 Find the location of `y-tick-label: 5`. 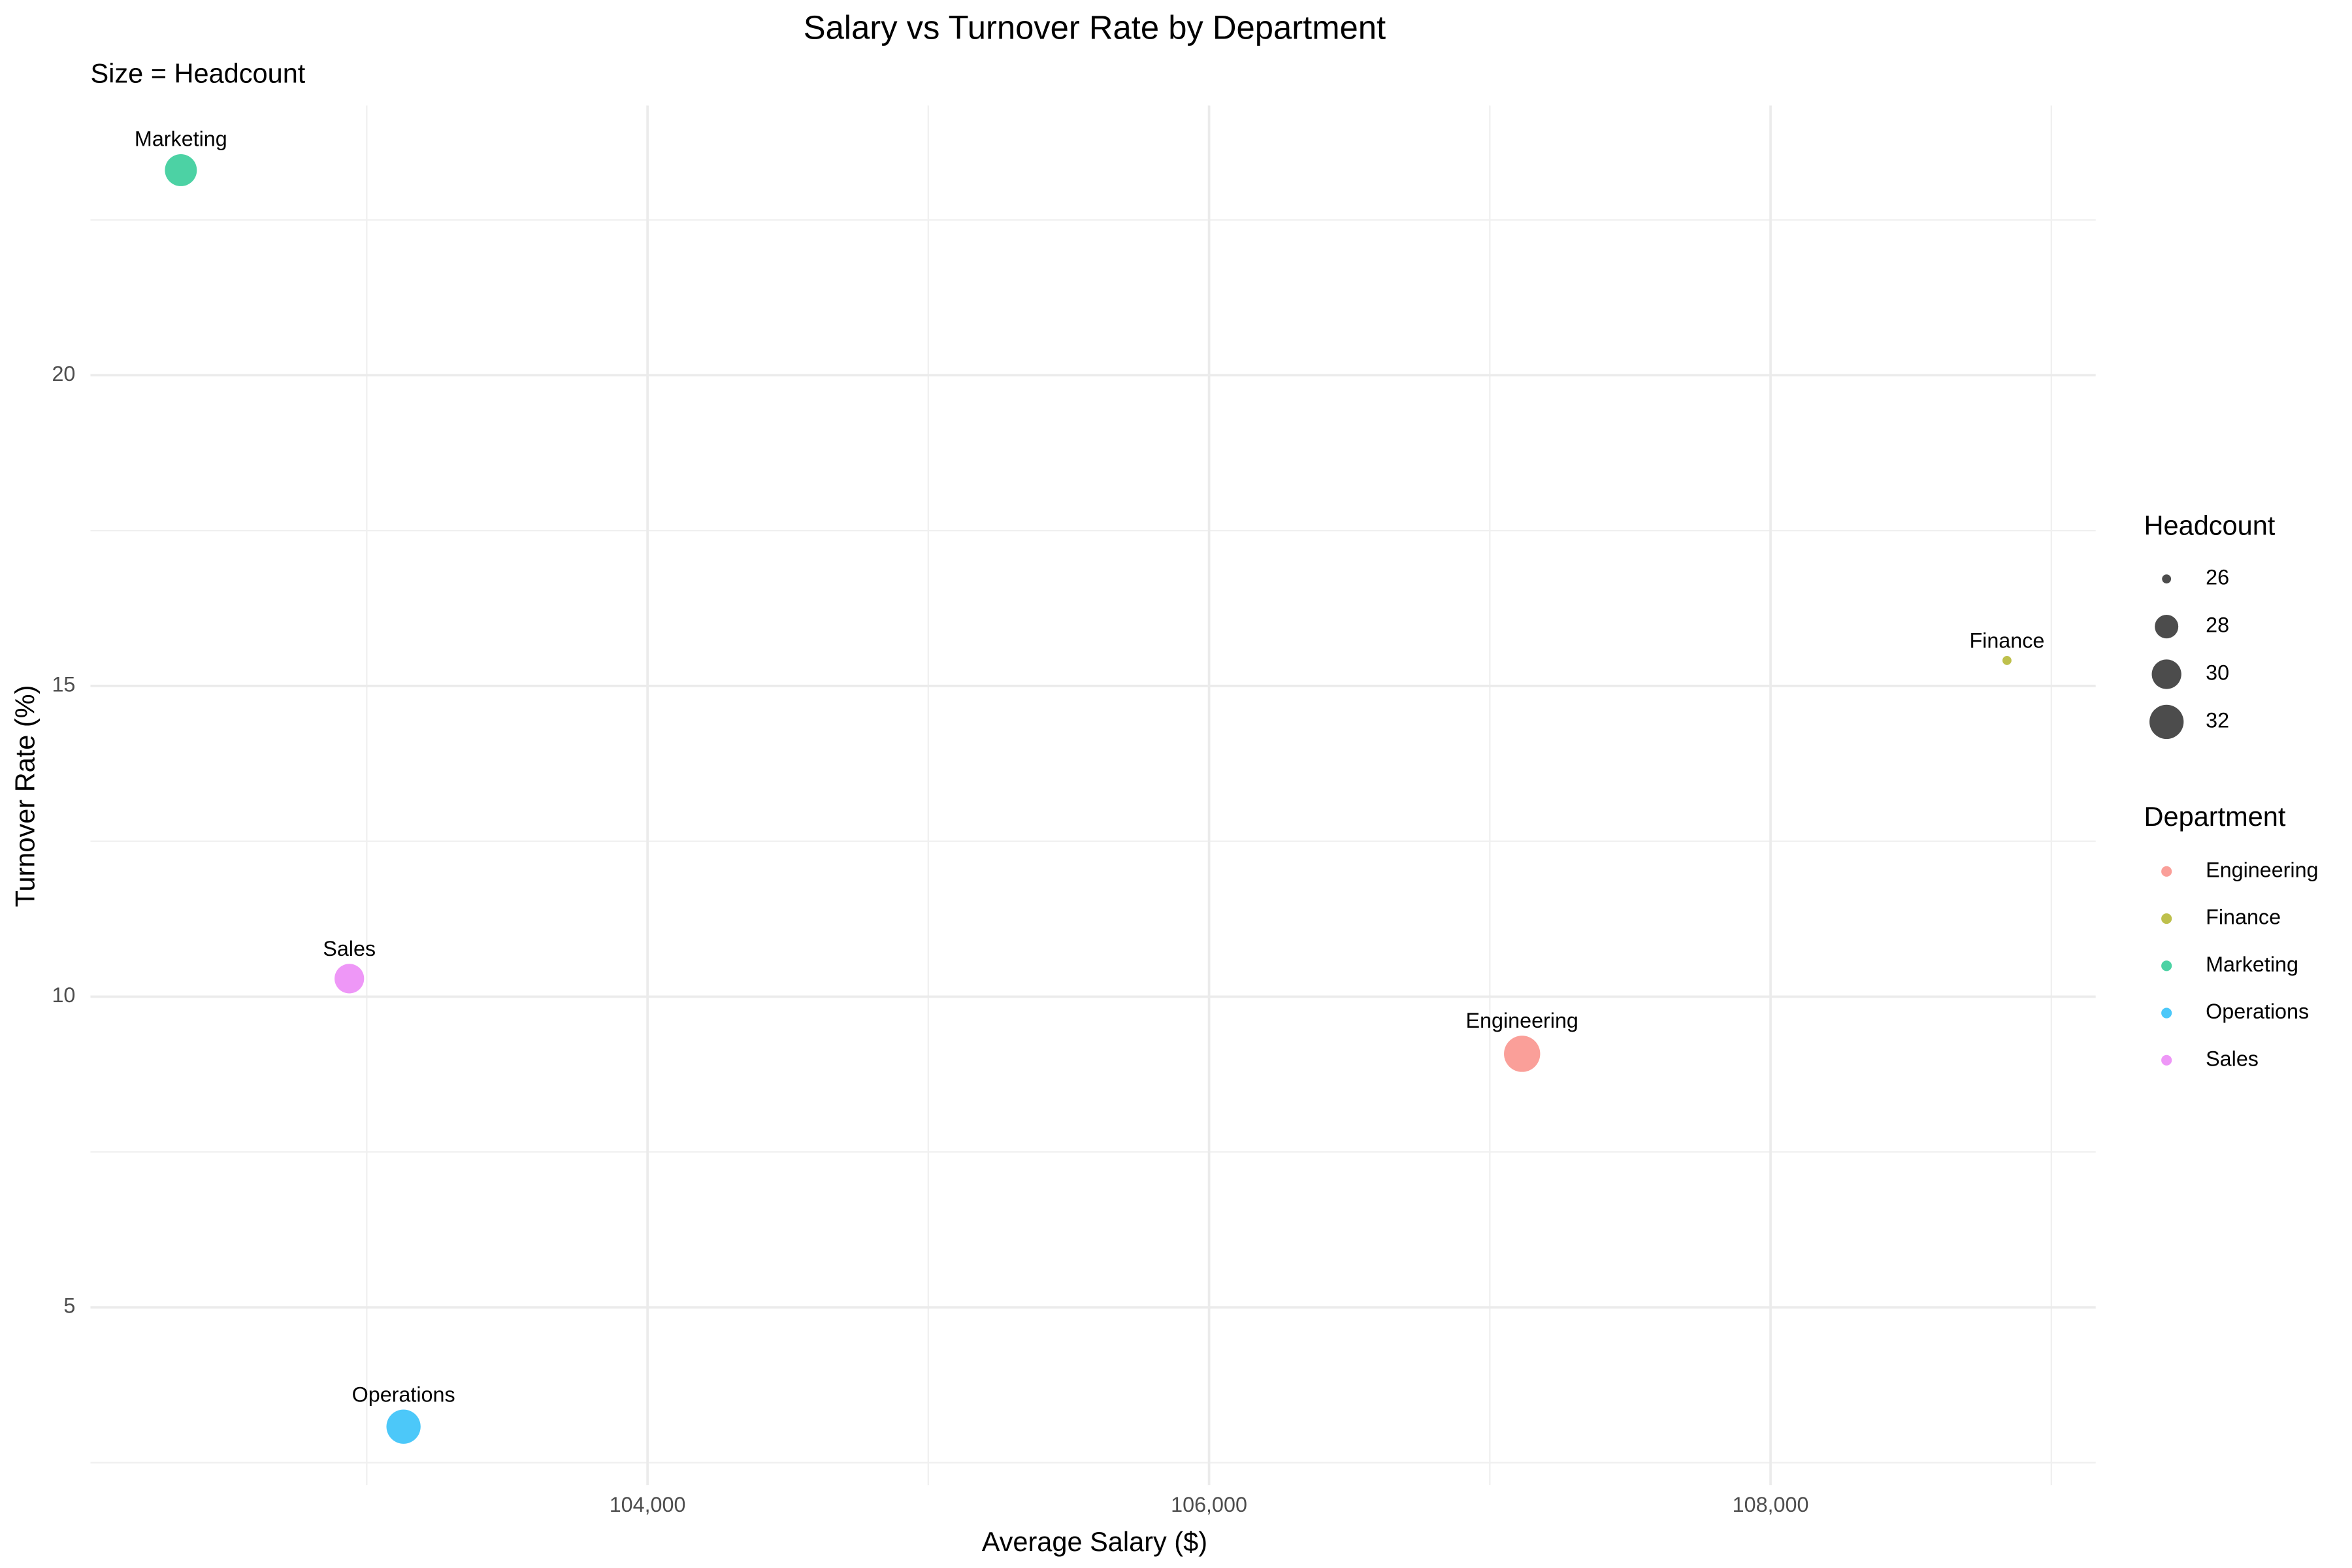

y-tick-label: 5 is located at coordinates (69, 1306).